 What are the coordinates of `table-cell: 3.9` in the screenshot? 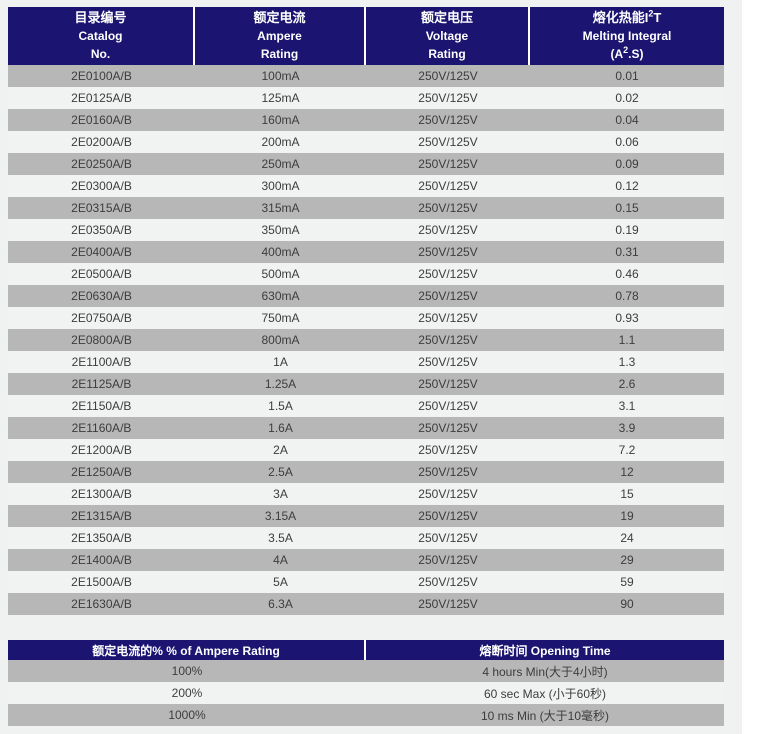 It's located at (627, 428).